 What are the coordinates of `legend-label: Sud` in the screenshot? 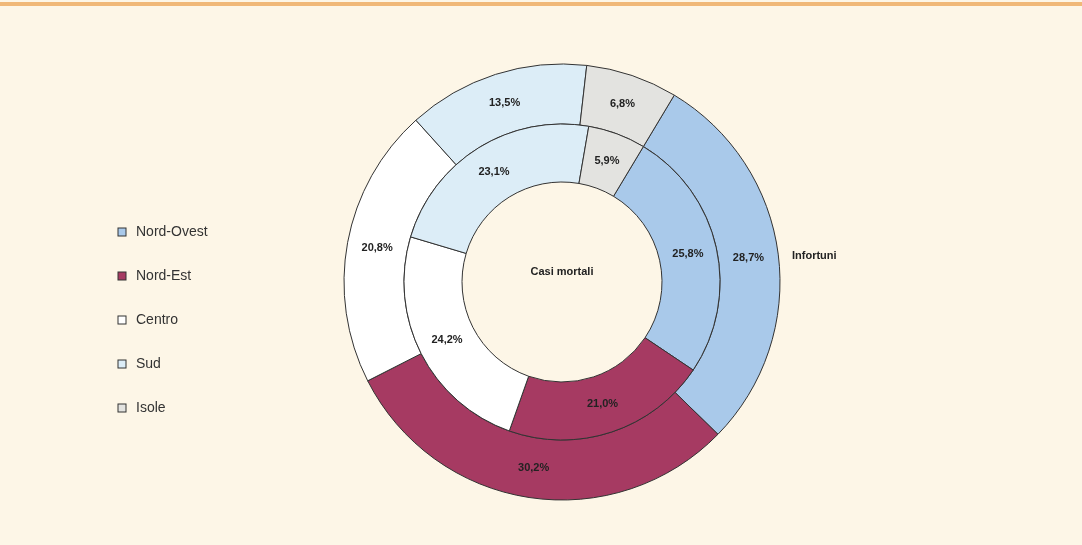 It's located at (148, 362).